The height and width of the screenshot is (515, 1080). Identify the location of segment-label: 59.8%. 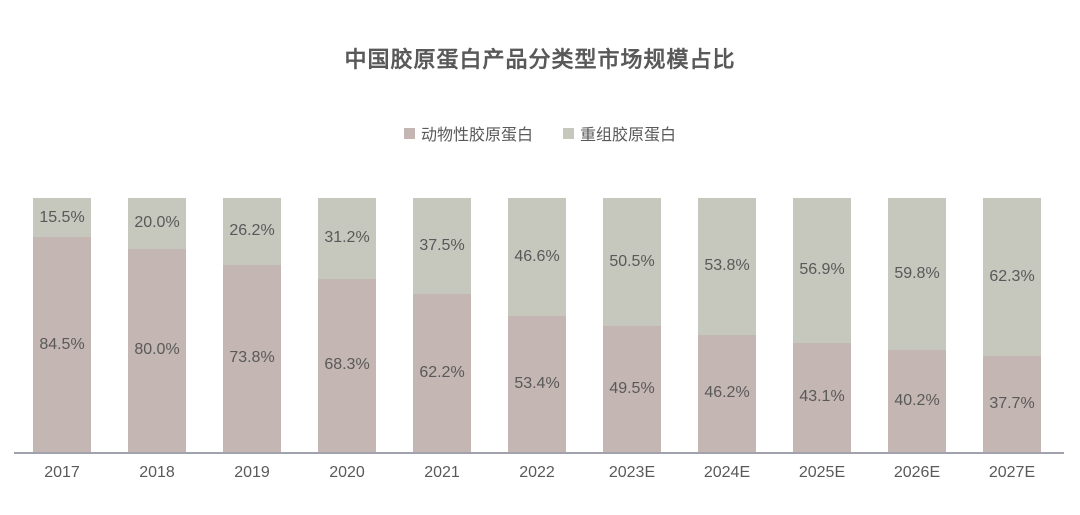
(917, 273).